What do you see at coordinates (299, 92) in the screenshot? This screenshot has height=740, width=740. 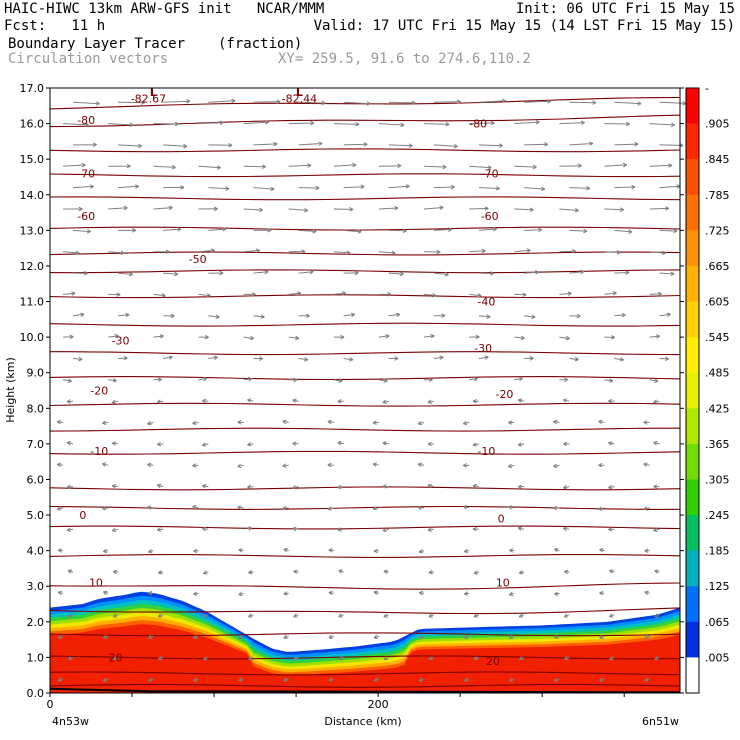 I see `low-marker: L` at bounding box center [299, 92].